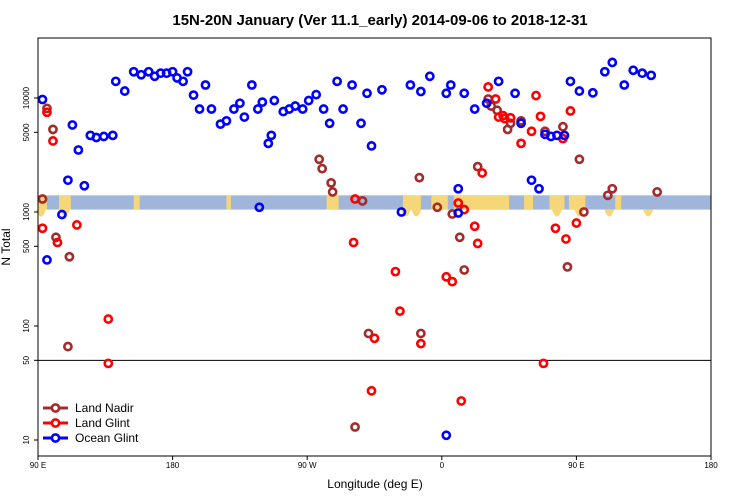 The height and width of the screenshot is (500, 750). Describe the element at coordinates (26, 246) in the screenshot. I see `y-tick-label: 500` at that location.